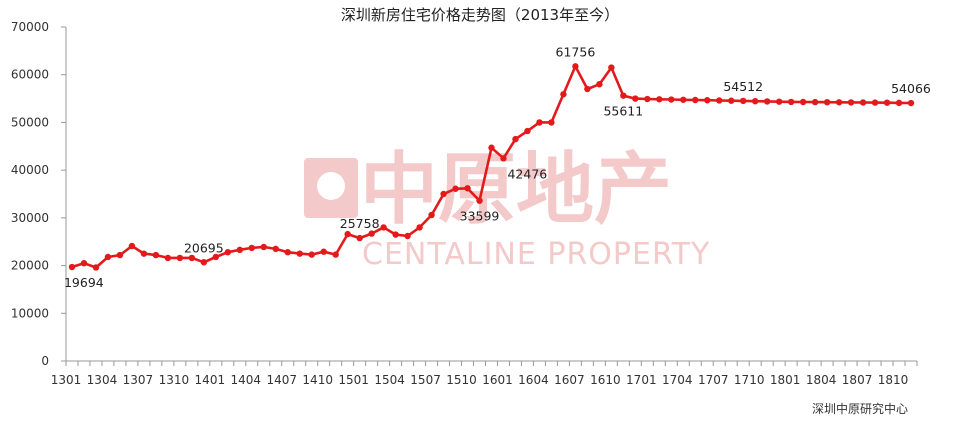  Describe the element at coordinates (45, 361) in the screenshot. I see `y-tick-label: 0` at that location.